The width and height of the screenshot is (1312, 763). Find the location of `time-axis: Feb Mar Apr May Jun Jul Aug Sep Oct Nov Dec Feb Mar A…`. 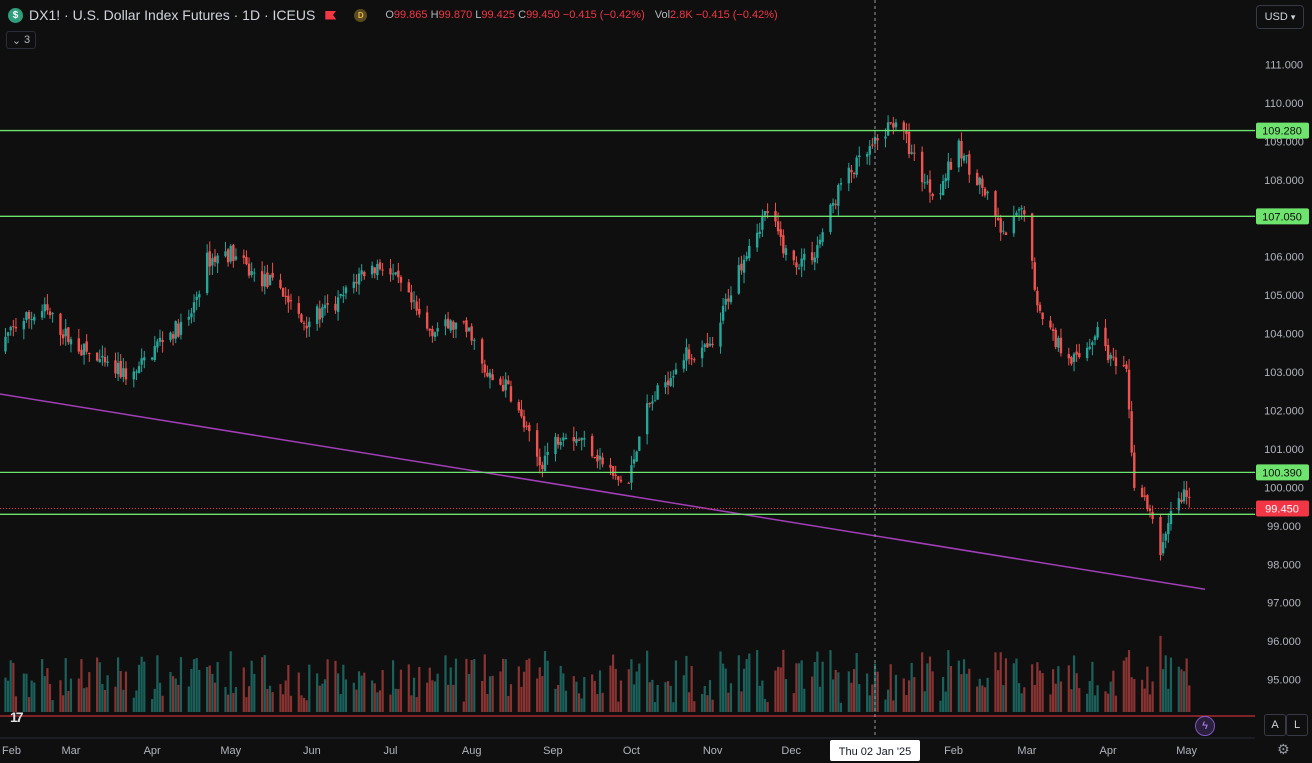

time-axis: Feb Mar Apr May Jun Jul Aug Sep Oct Nov Dec Feb Mar A… is located at coordinates (627, 749).